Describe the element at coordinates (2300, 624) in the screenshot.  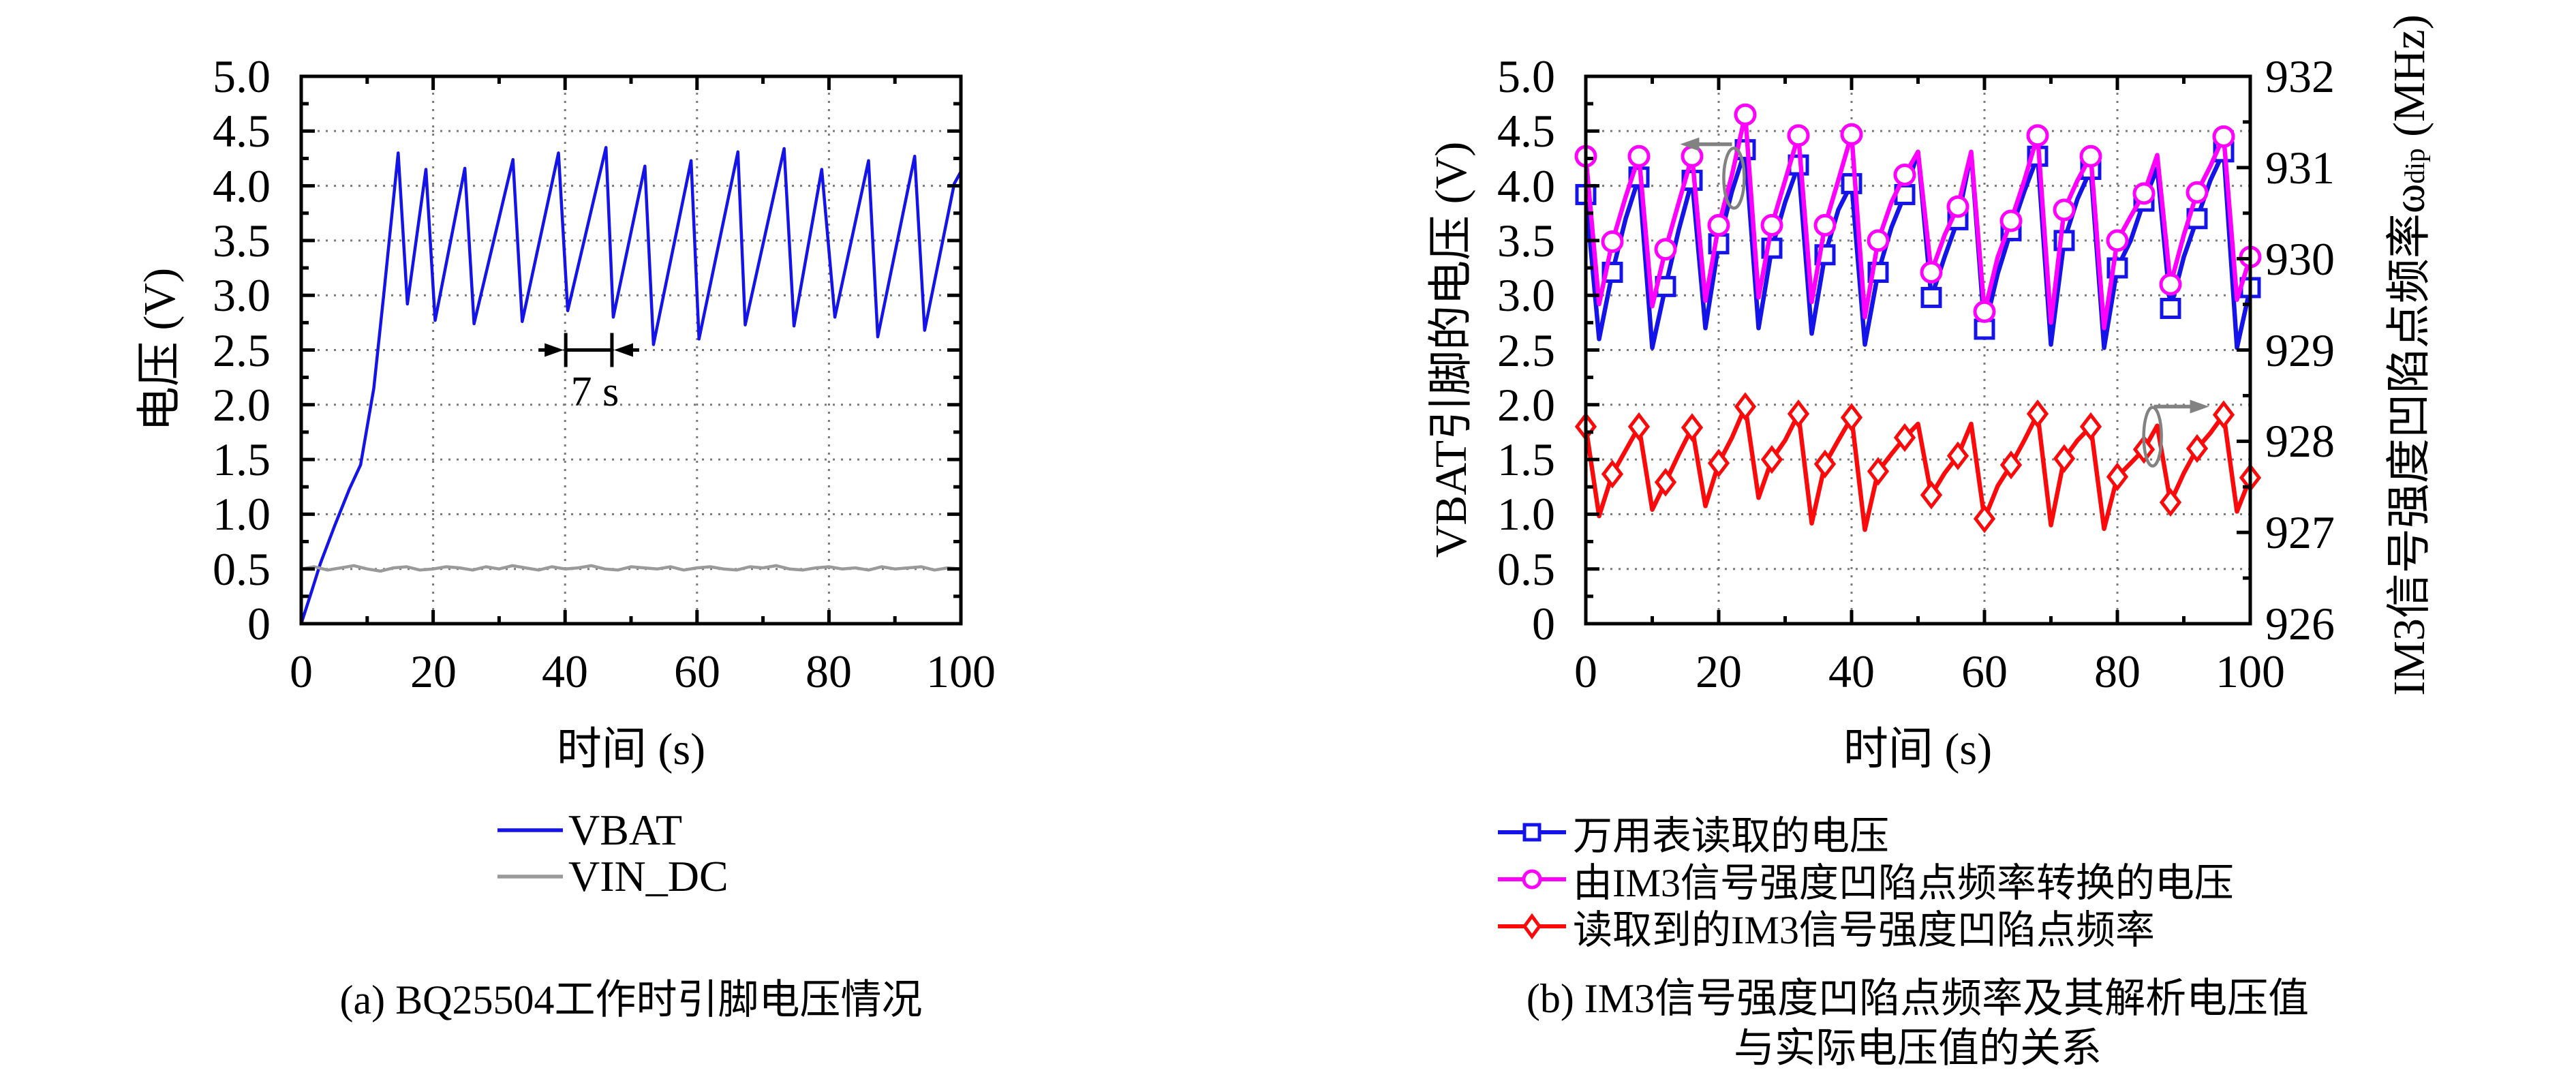
I see `panel-b-right-y-tick-label: 926` at that location.